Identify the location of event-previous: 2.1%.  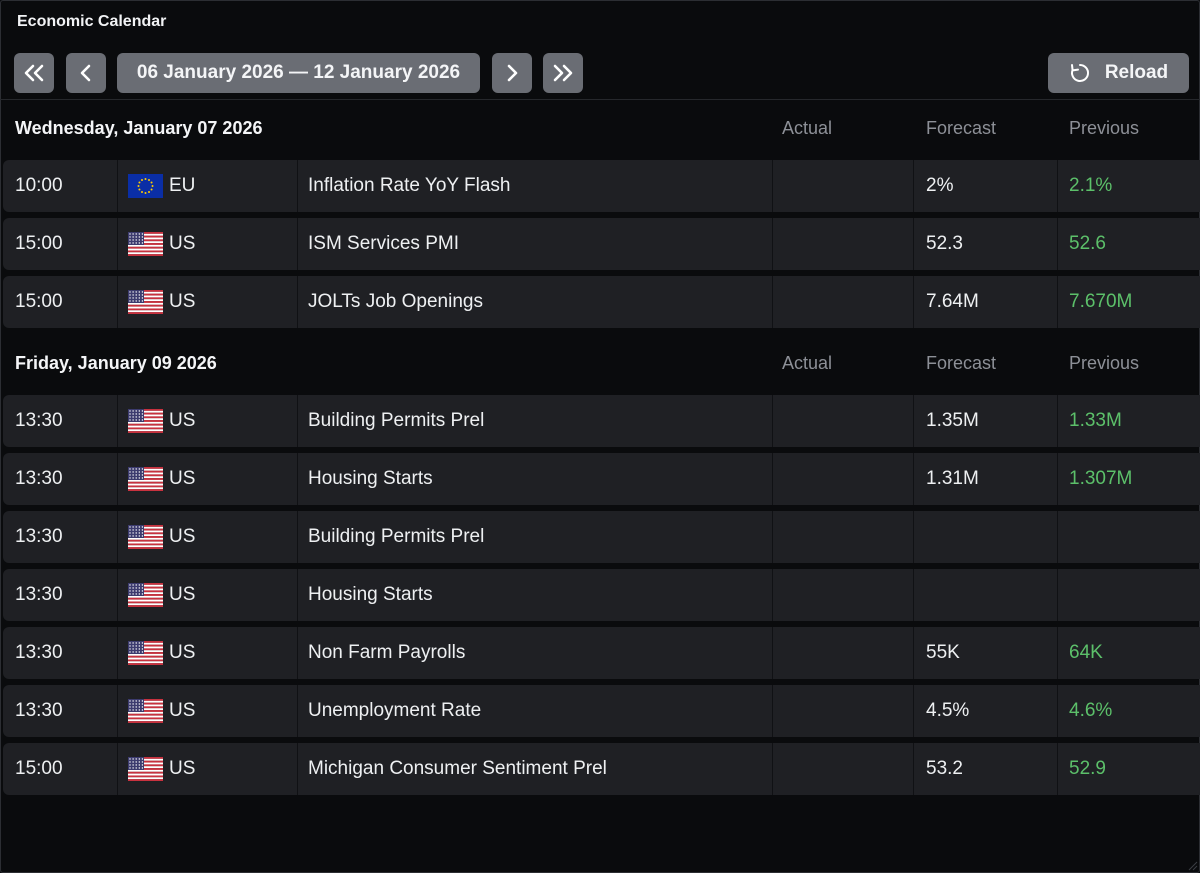
(1091, 185).